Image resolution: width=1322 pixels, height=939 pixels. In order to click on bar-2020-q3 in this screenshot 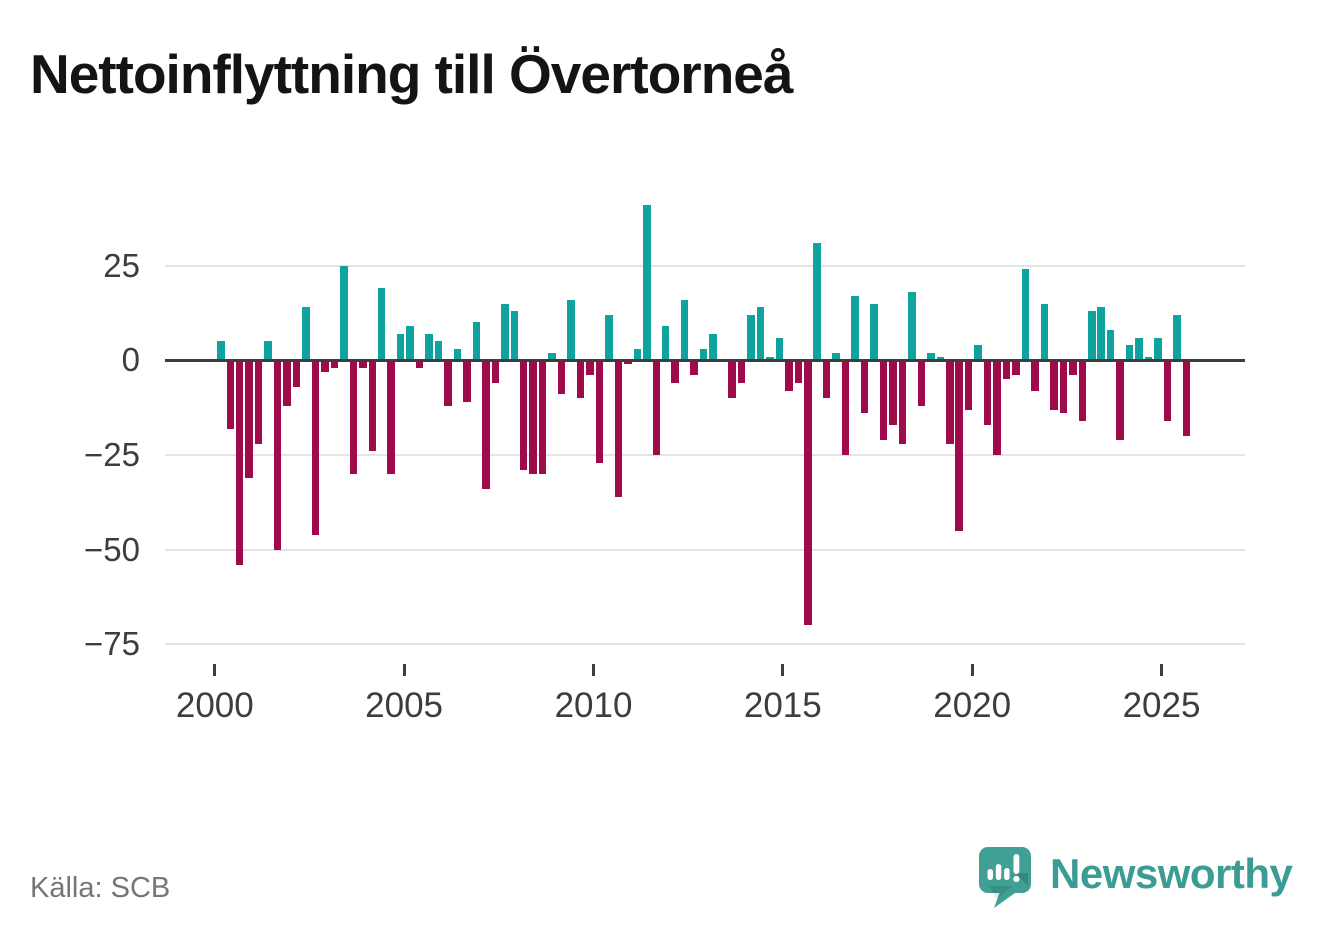, I will do `click(997, 408)`.